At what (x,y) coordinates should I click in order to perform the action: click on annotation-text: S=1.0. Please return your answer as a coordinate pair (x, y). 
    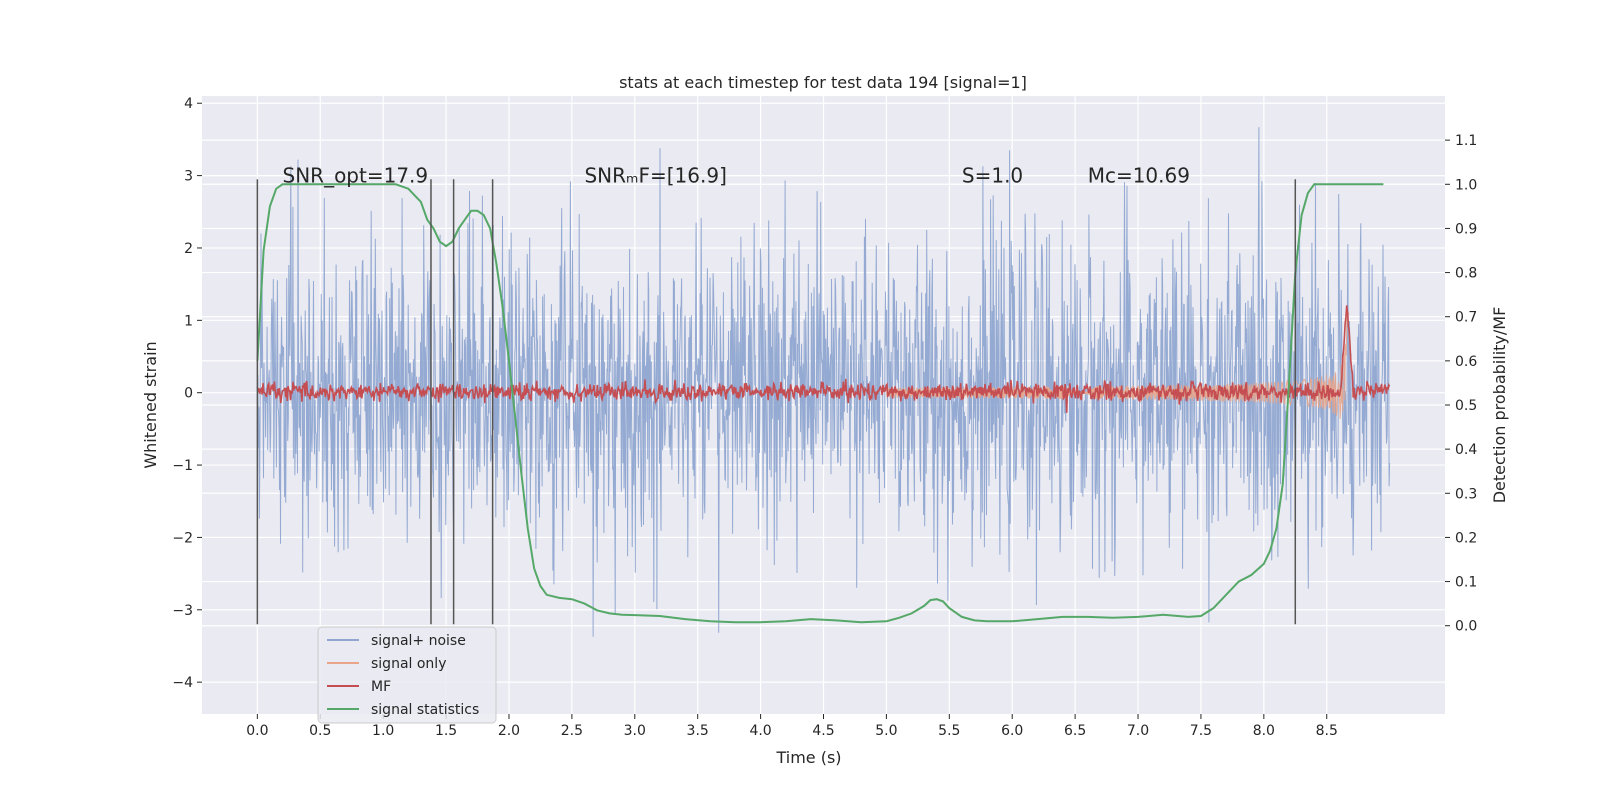
    Looking at the image, I should click on (992, 176).